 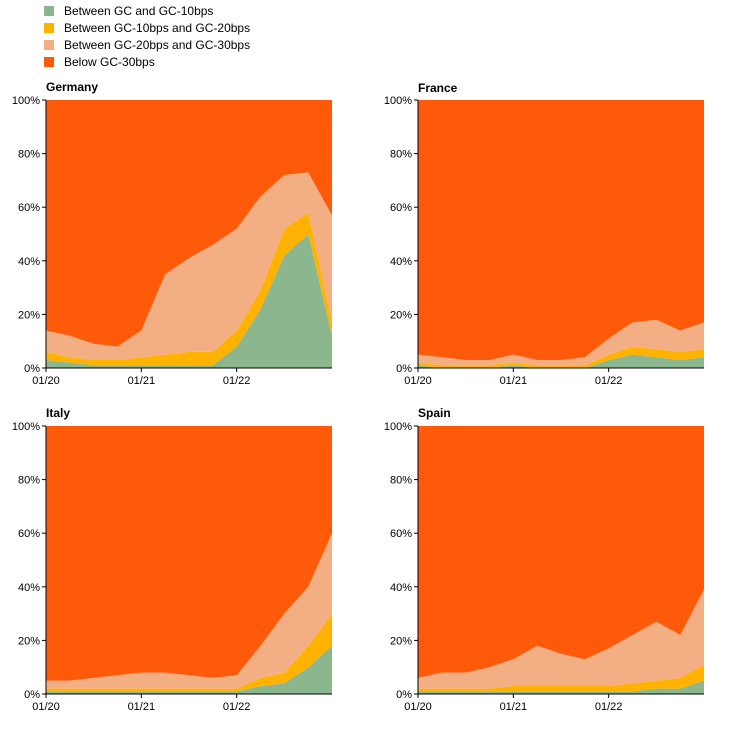 I want to click on chart-title: Italy, so click(x=58, y=413).